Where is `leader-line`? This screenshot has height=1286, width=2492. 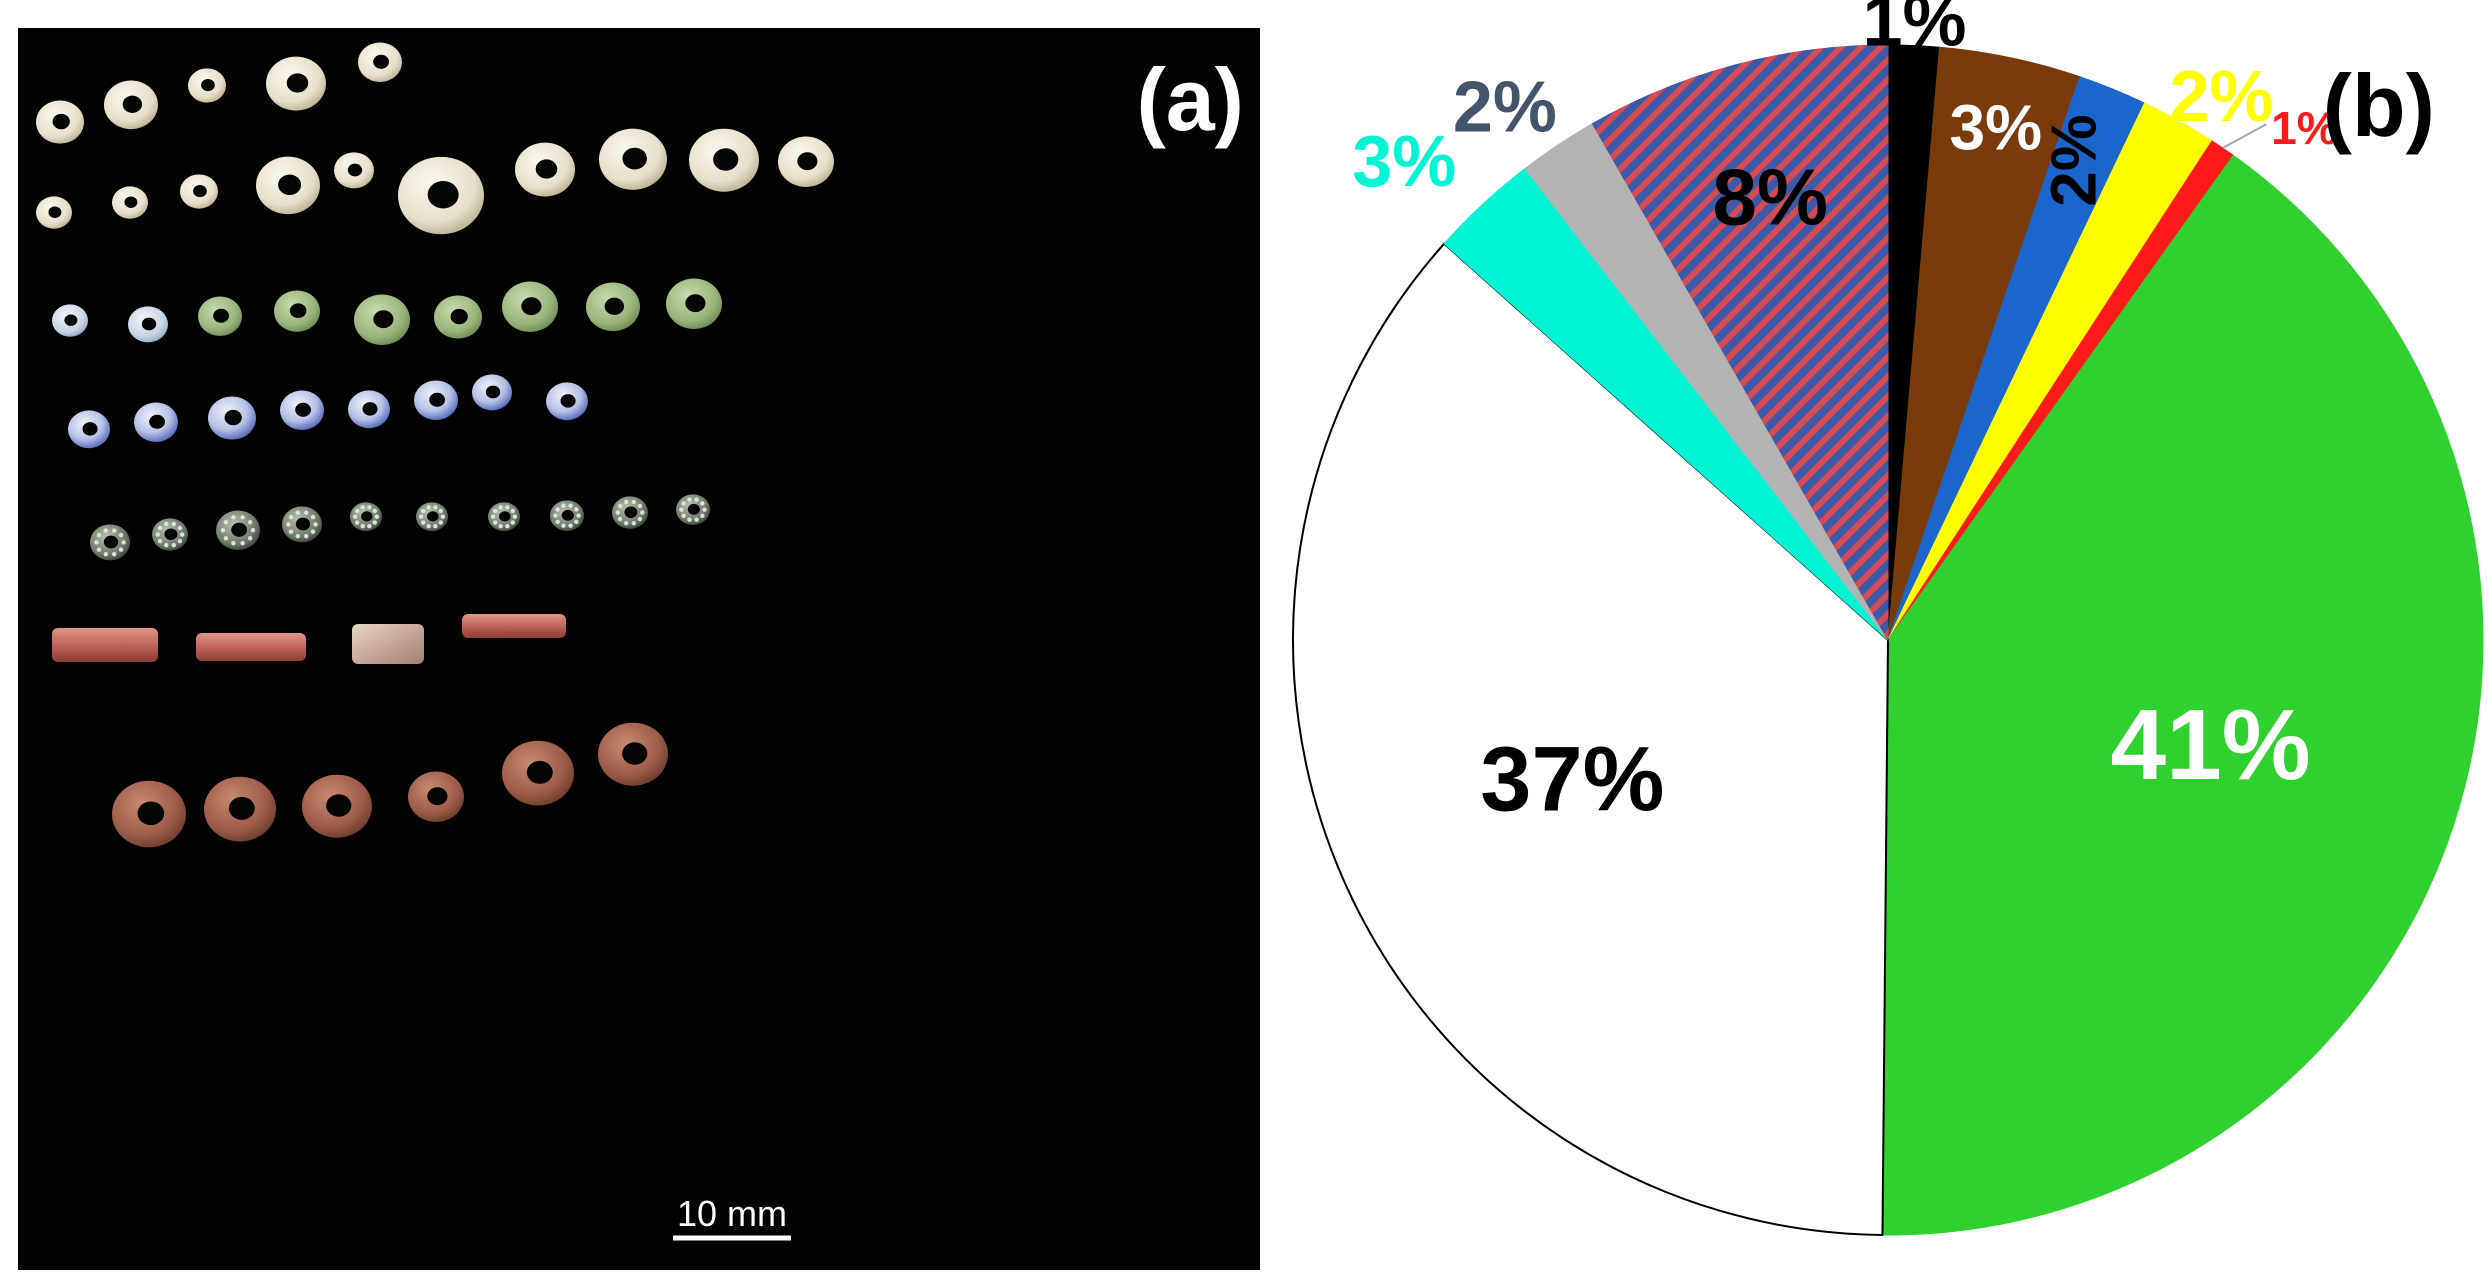
leader-line is located at coordinates (2244, 136).